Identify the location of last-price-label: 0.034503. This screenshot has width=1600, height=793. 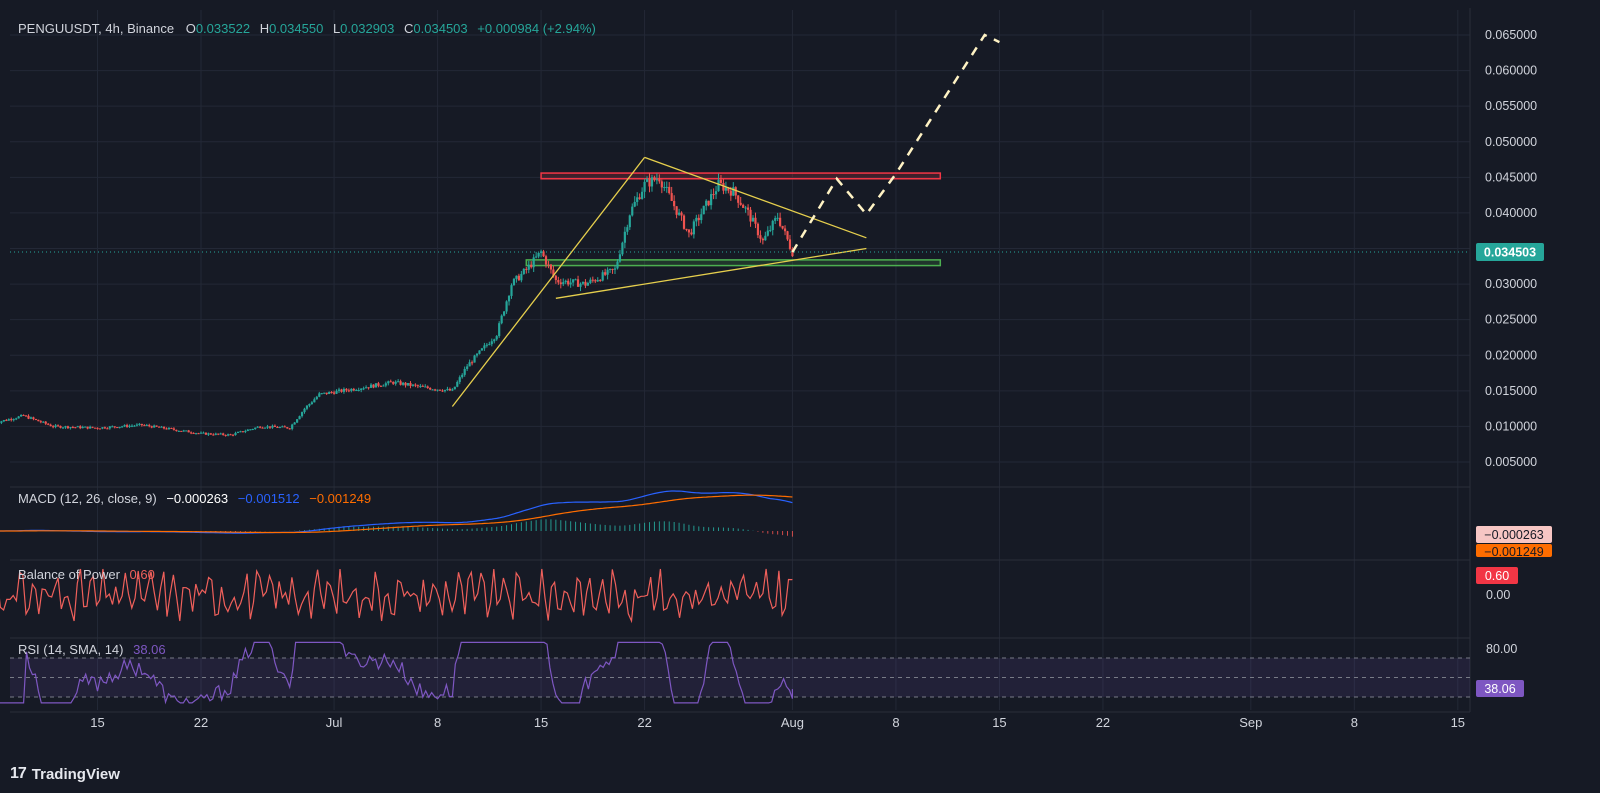
(1510, 253).